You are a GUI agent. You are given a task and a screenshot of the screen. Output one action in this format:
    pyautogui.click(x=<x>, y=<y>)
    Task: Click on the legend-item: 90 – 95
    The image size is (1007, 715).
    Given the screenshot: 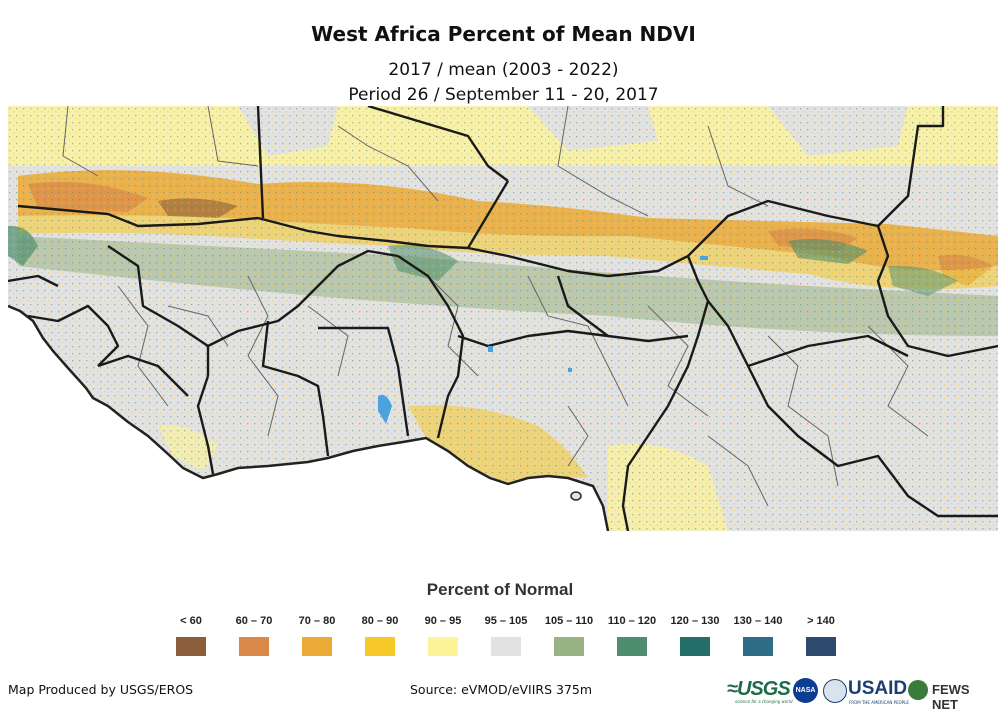 What is the action you would take?
    pyautogui.click(x=443, y=634)
    